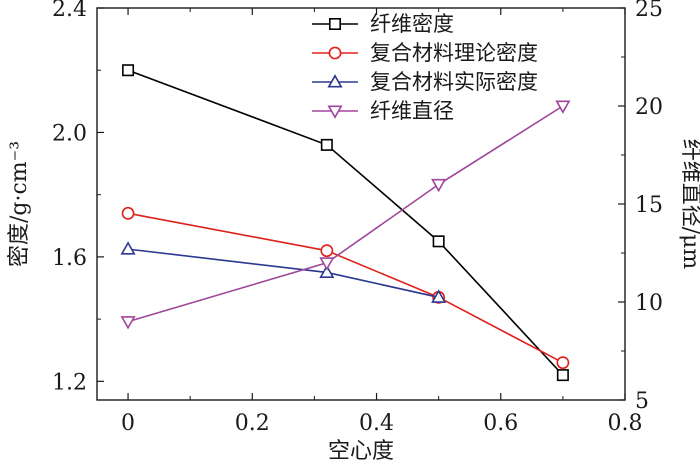 This screenshot has width=700, height=469. Describe the element at coordinates (252, 423) in the screenshot. I see `x-tick-label: 0.2` at that location.